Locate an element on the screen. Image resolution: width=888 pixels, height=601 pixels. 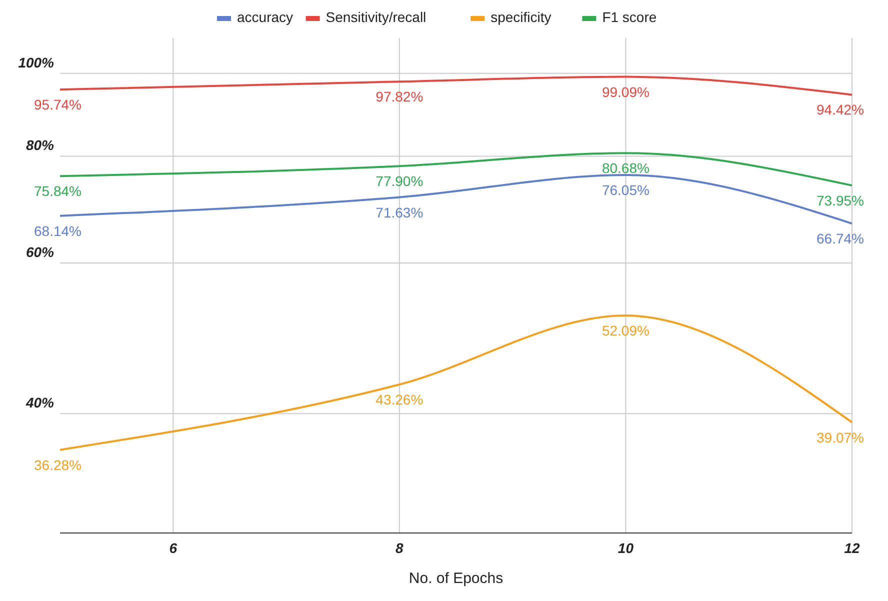
legend-label: accuracy is located at coordinates (265, 17).